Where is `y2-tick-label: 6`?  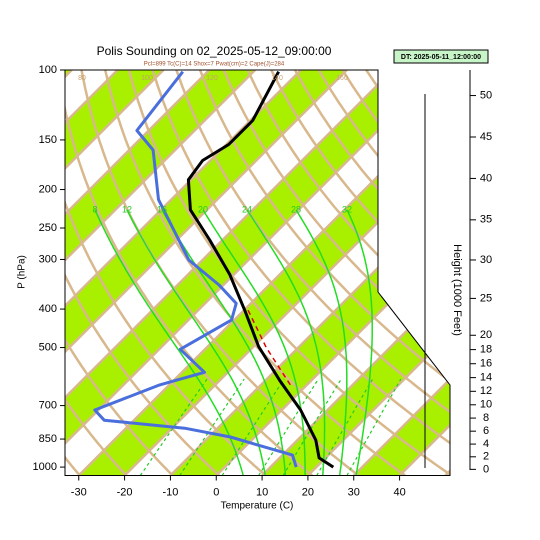
y2-tick-label: 6 is located at coordinates (486, 431).